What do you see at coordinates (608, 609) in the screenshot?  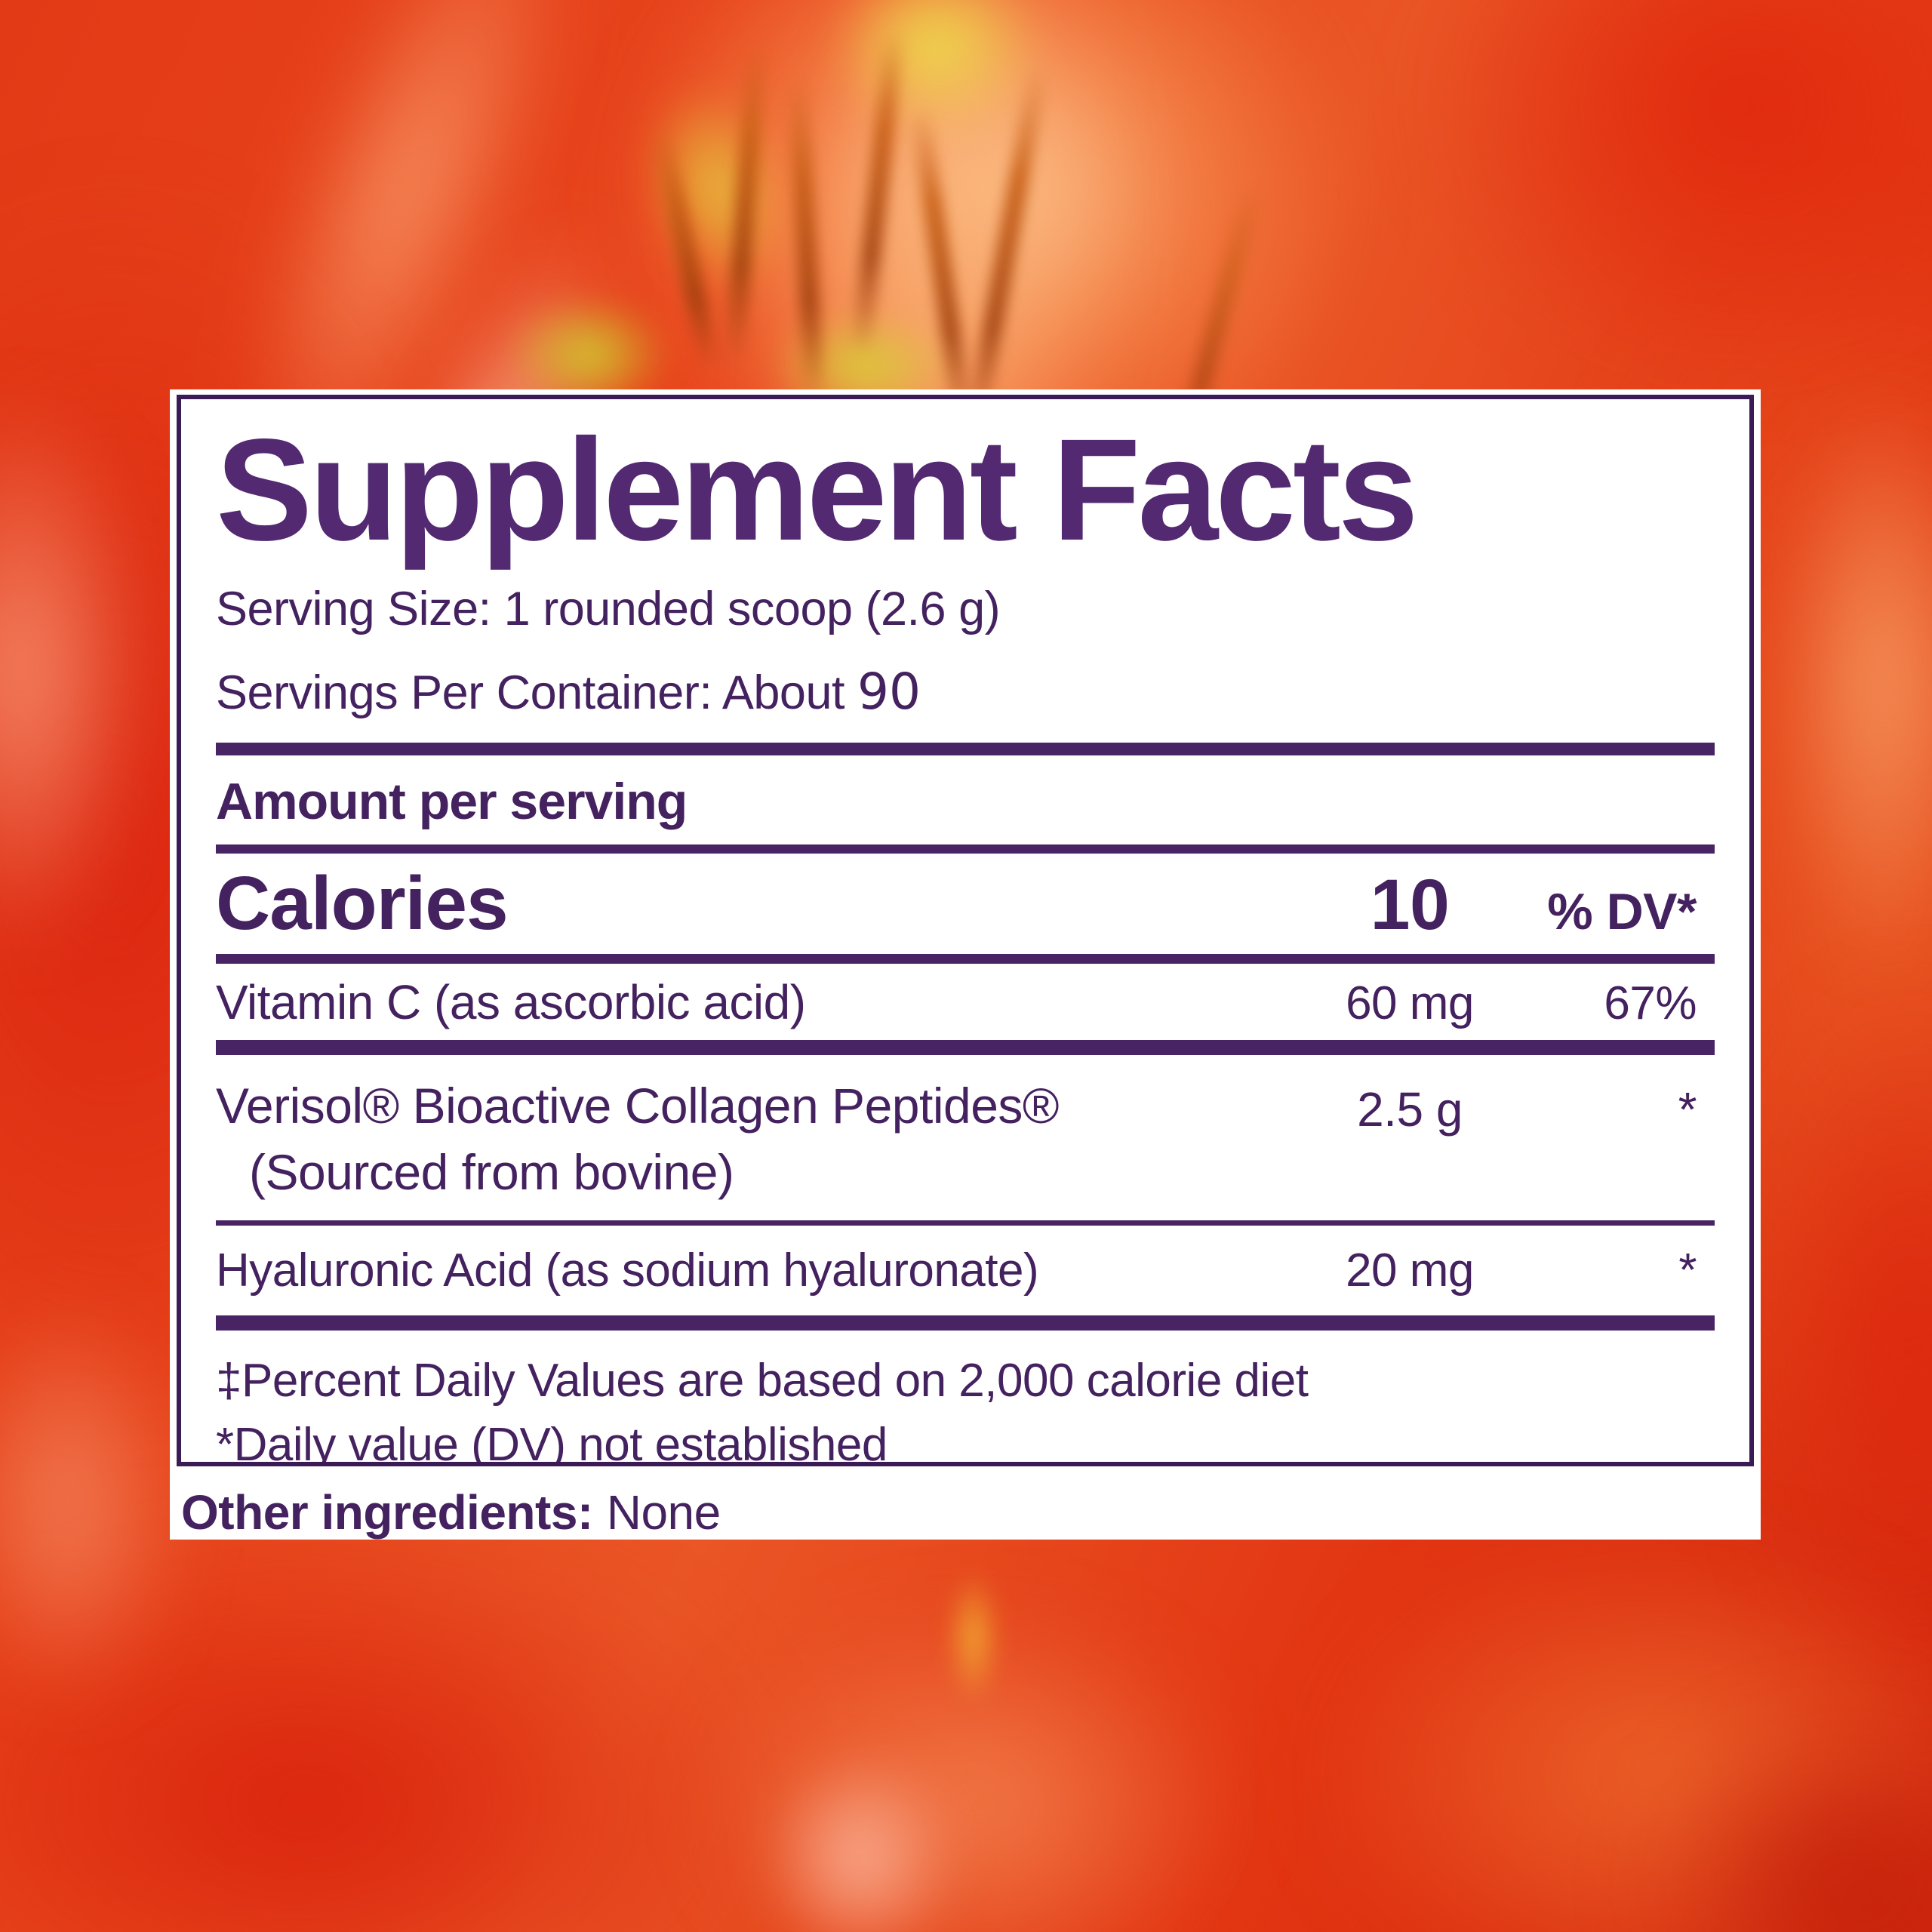 I see `serving-size-line: Serving Size: 1 rounded scoop (2.6 g)` at bounding box center [608, 609].